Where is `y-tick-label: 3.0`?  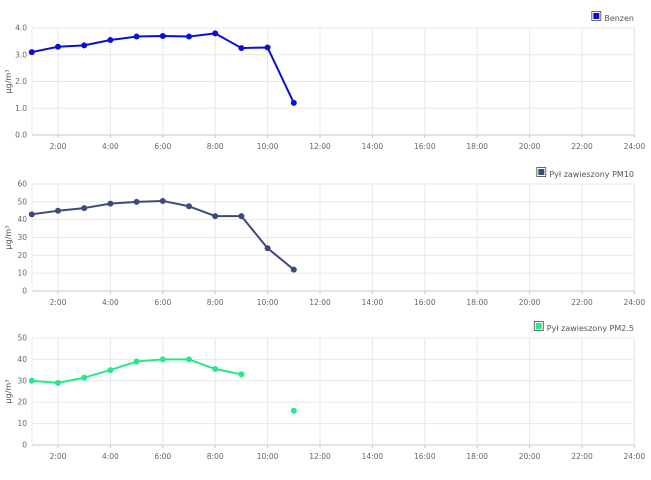
y-tick-label: 3.0 is located at coordinates (21, 54).